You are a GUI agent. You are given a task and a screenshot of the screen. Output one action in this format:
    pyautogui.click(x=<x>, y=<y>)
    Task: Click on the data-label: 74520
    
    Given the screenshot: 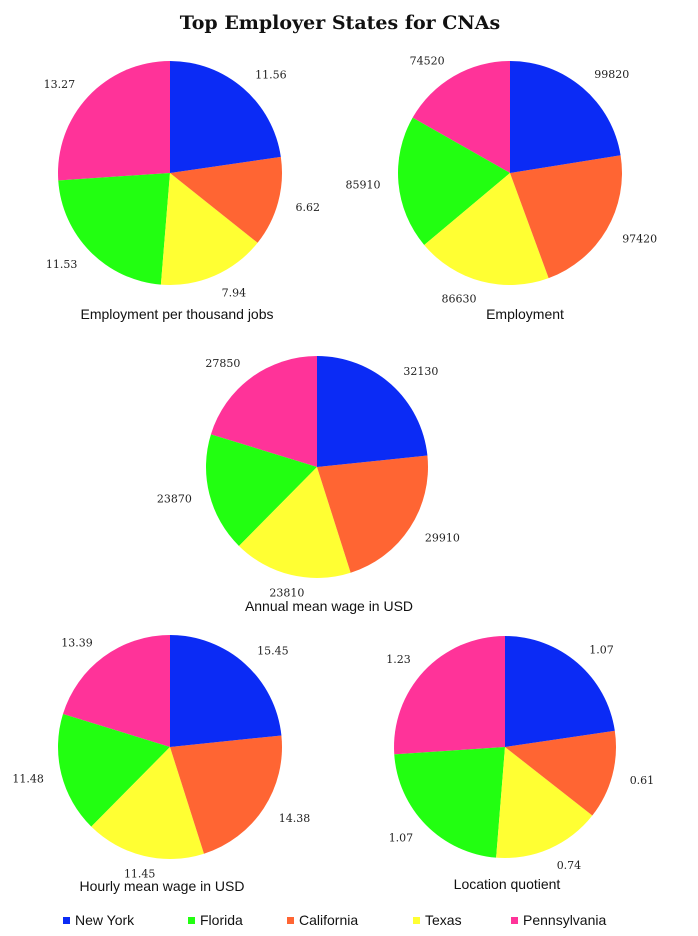 What is the action you would take?
    pyautogui.click(x=427, y=61)
    